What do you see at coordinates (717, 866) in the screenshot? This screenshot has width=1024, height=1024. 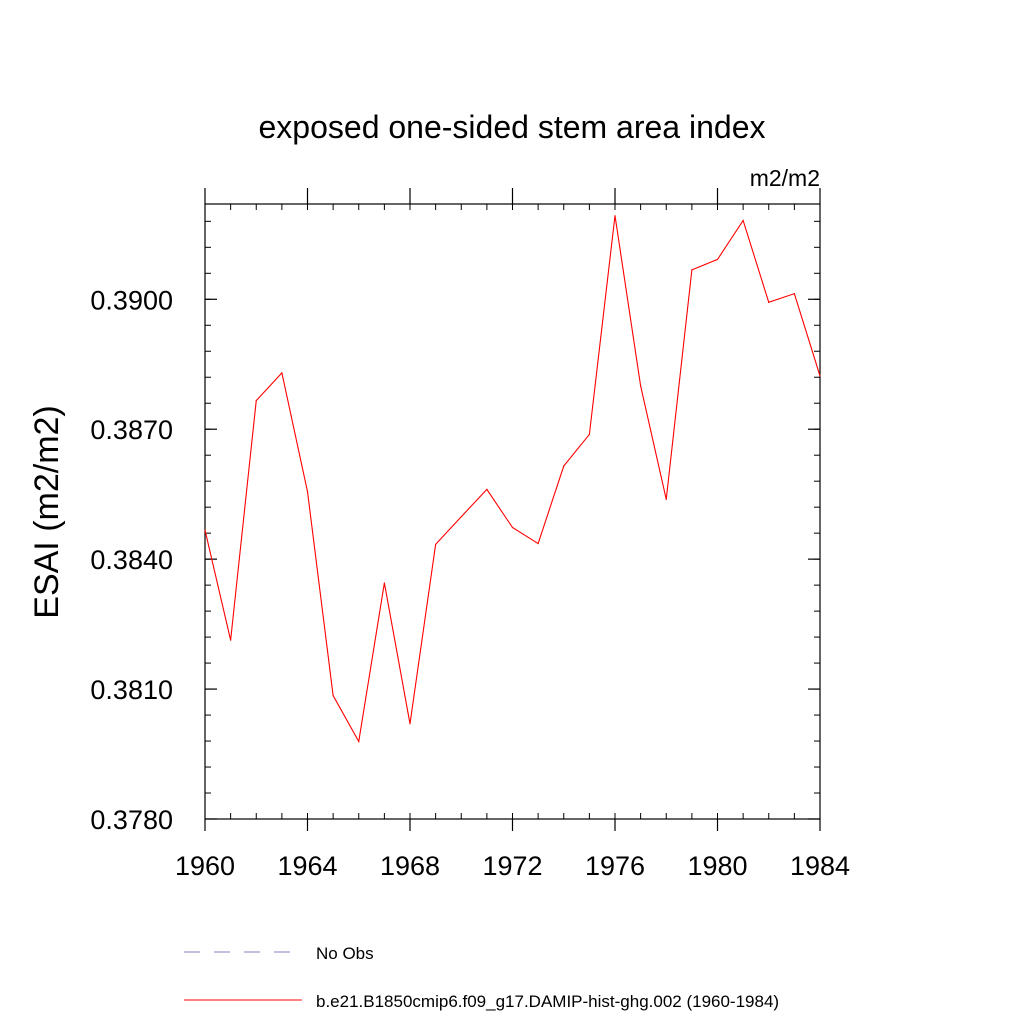 I see `x-tick-label: 1980` at bounding box center [717, 866].